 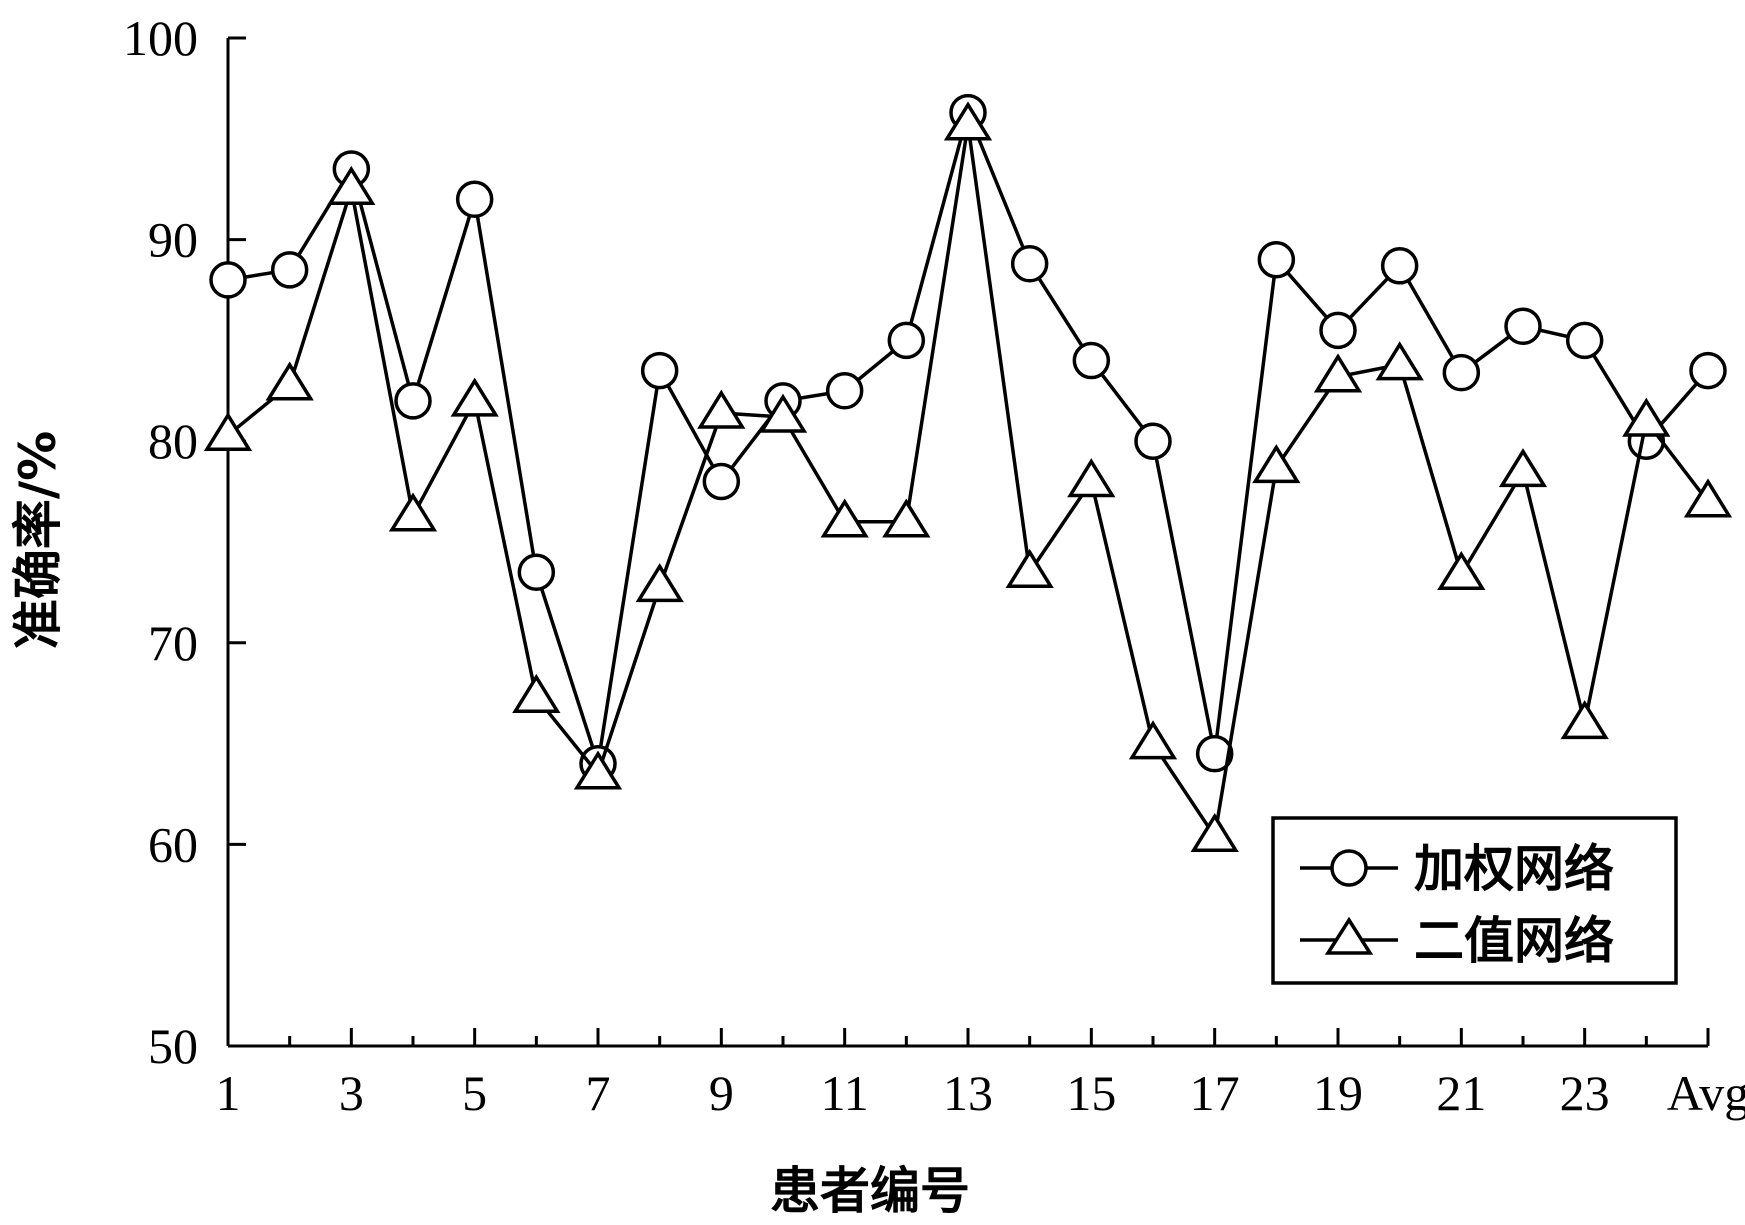 What do you see at coordinates (173, 441) in the screenshot?
I see `y-tick-label-80: 80` at bounding box center [173, 441].